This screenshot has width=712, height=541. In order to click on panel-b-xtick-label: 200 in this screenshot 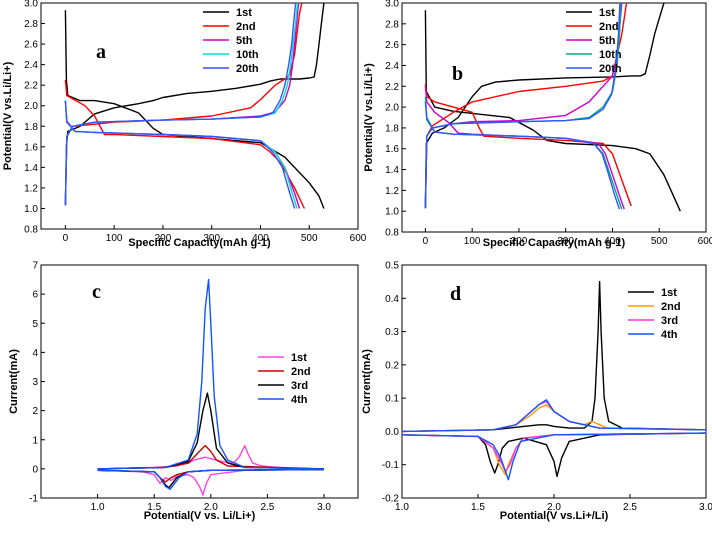, I will do `click(519, 241)`.